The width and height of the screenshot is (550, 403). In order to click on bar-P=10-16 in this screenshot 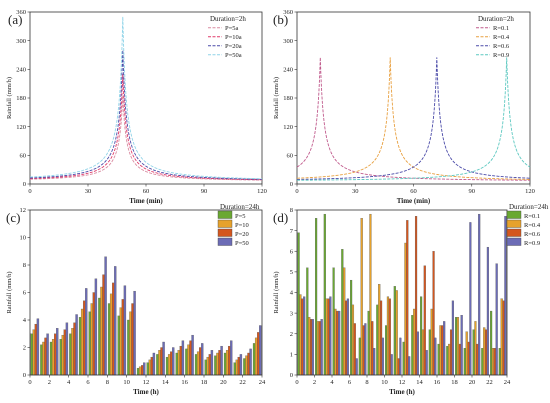, I will do `click(178, 363)`.